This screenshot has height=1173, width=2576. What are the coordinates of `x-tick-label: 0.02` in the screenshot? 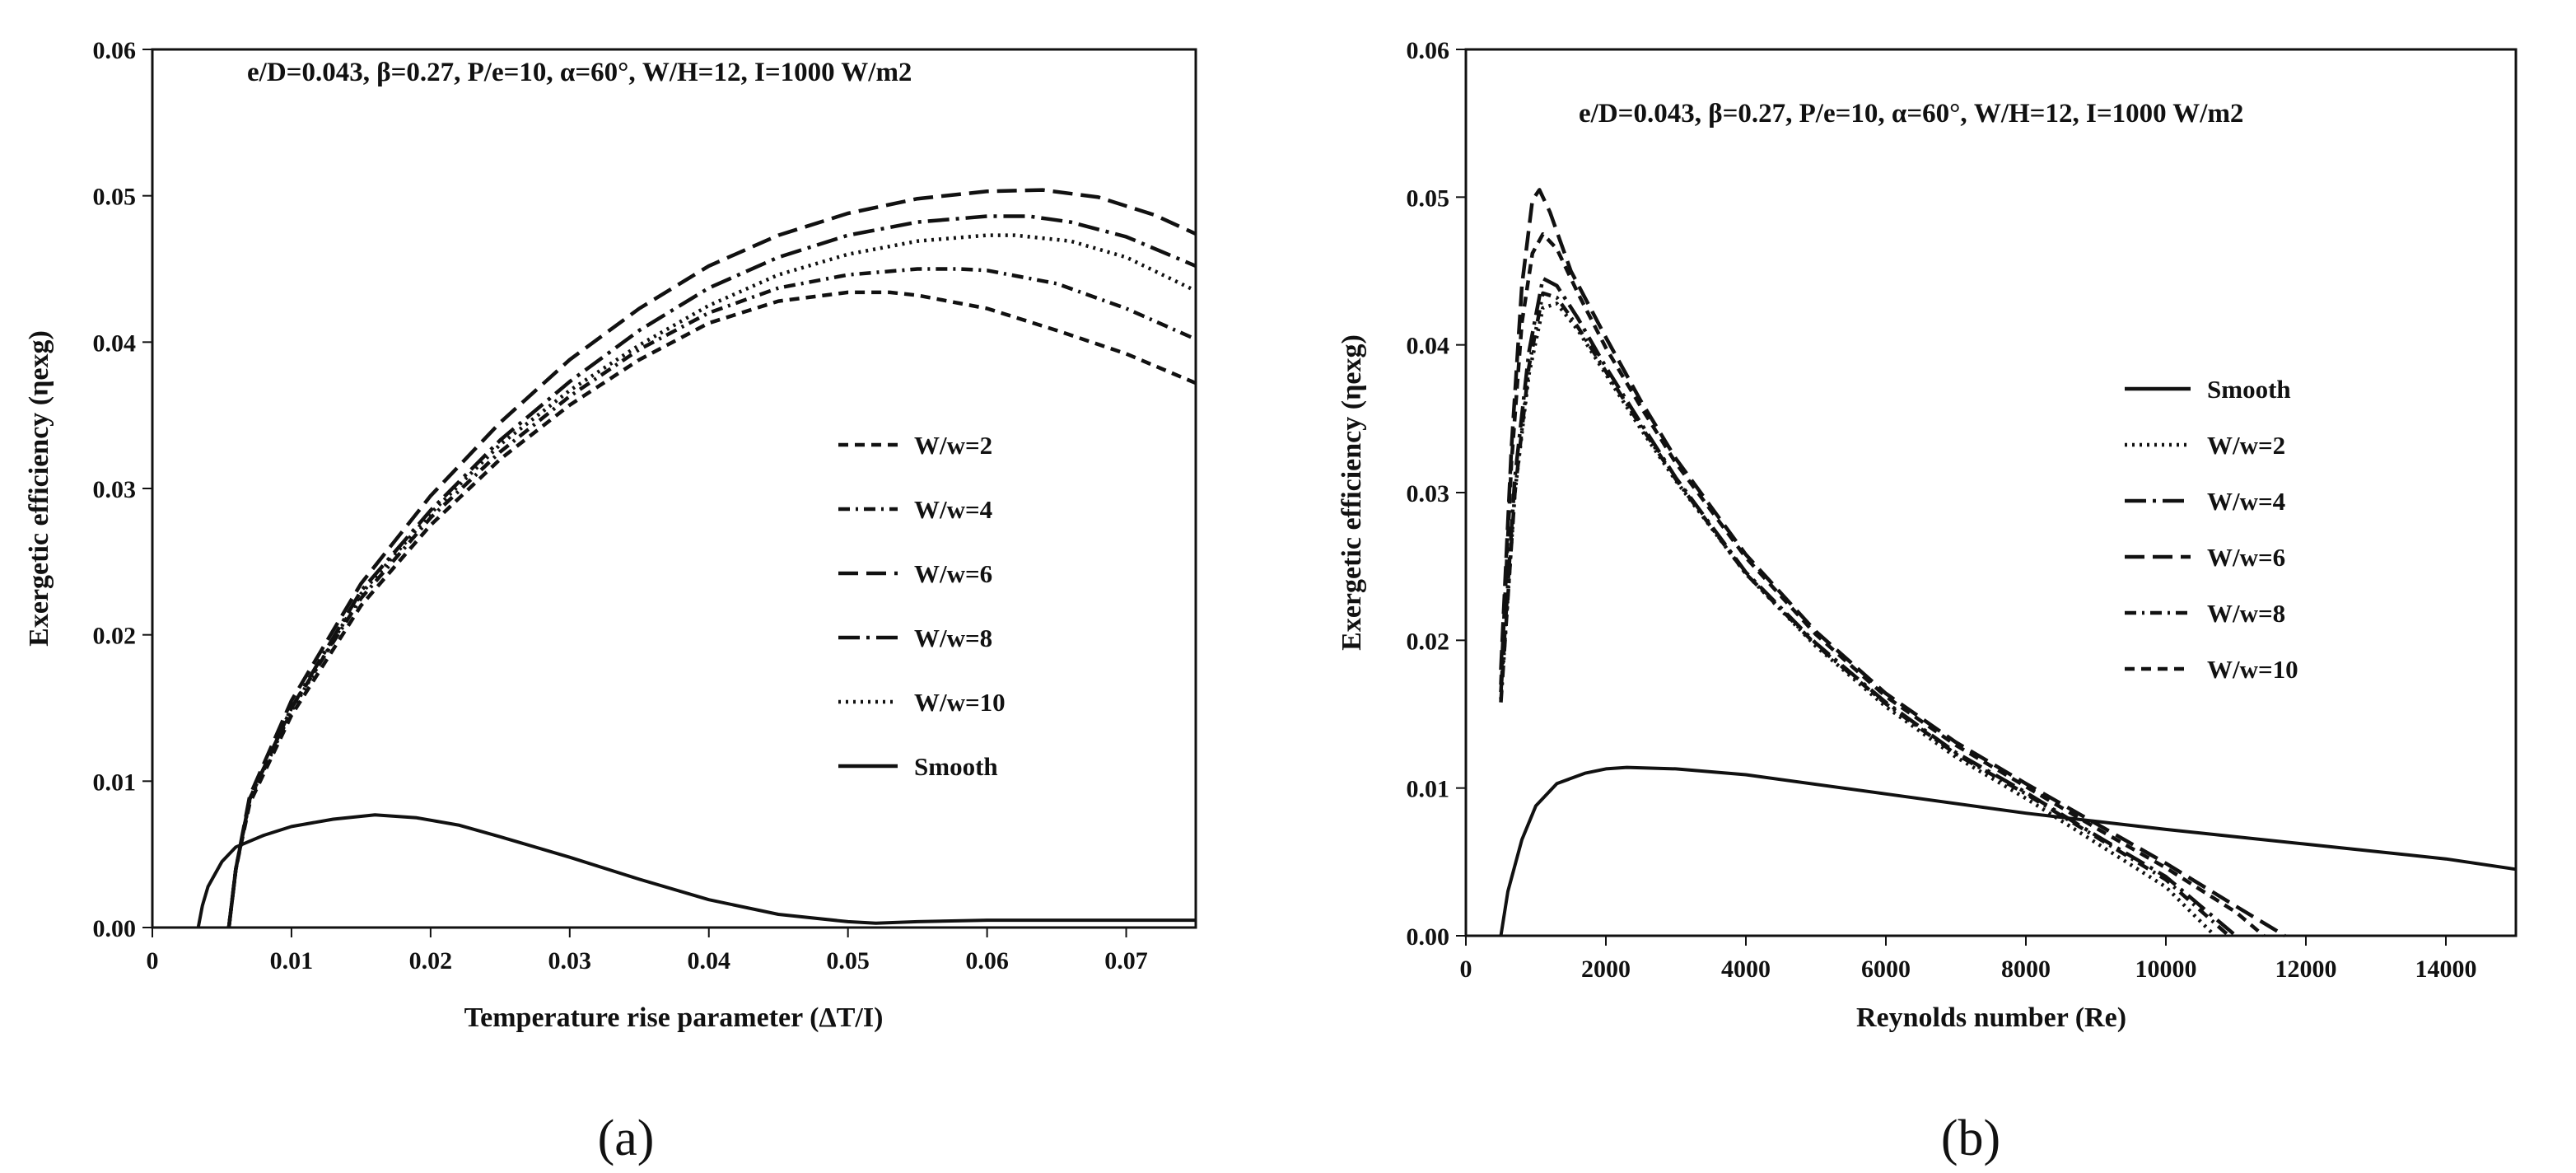 It's located at (431, 960).